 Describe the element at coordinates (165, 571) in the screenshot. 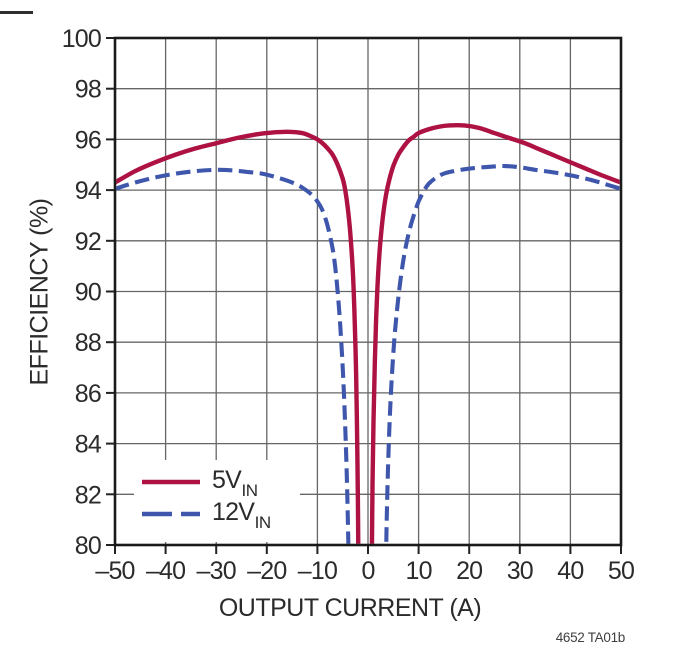

I see `x-tick-label: –40` at that location.